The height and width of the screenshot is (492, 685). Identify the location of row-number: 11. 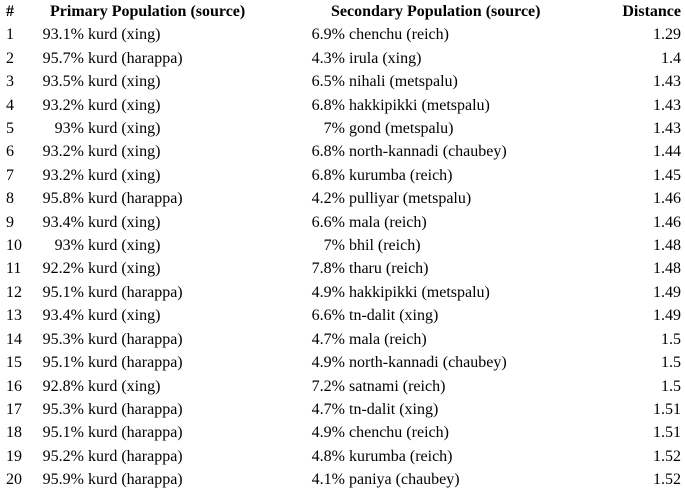
(14, 269).